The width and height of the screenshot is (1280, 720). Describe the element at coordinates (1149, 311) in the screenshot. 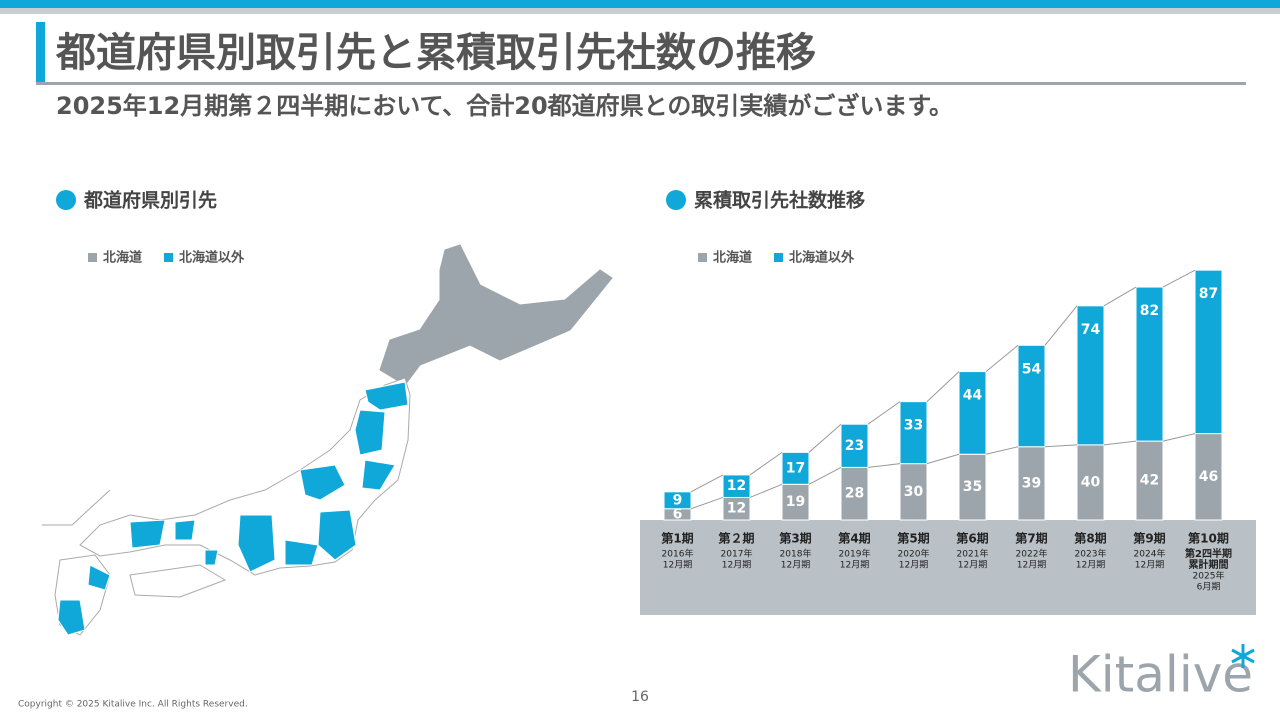

I see `value-label: 82` at that location.